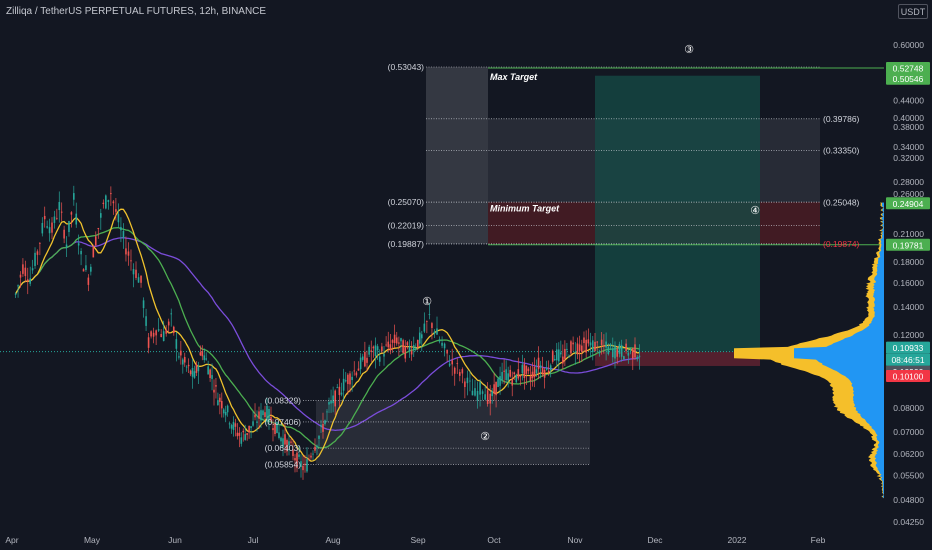 The width and height of the screenshot is (932, 550). Describe the element at coordinates (406, 225) in the screenshot. I see `fib-label-upper: (0.22019)` at that location.